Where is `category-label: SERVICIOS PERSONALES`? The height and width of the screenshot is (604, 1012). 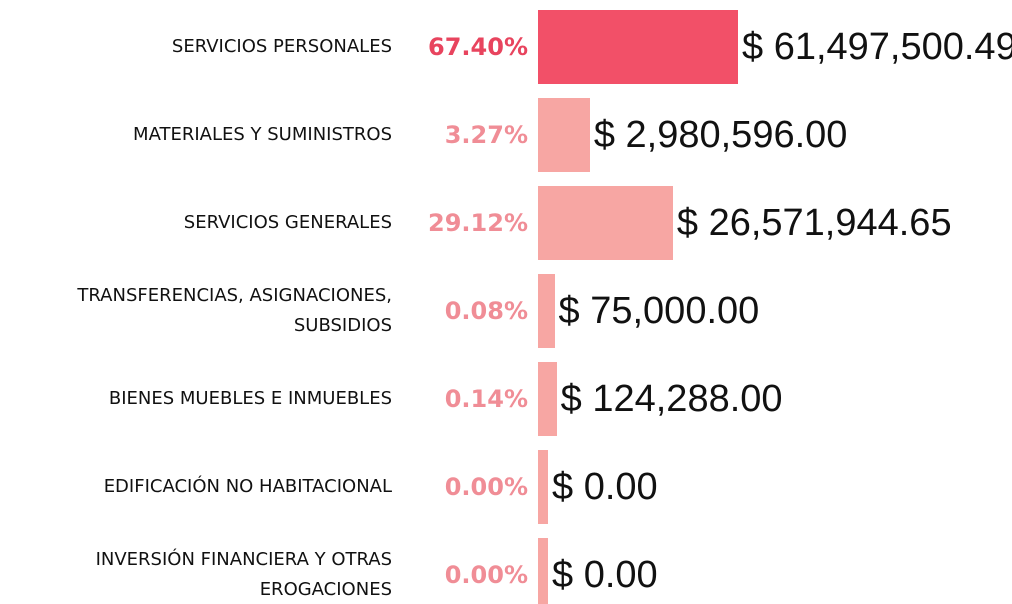
category-label: SERVICIOS PERSONALES is located at coordinates (196, 47).